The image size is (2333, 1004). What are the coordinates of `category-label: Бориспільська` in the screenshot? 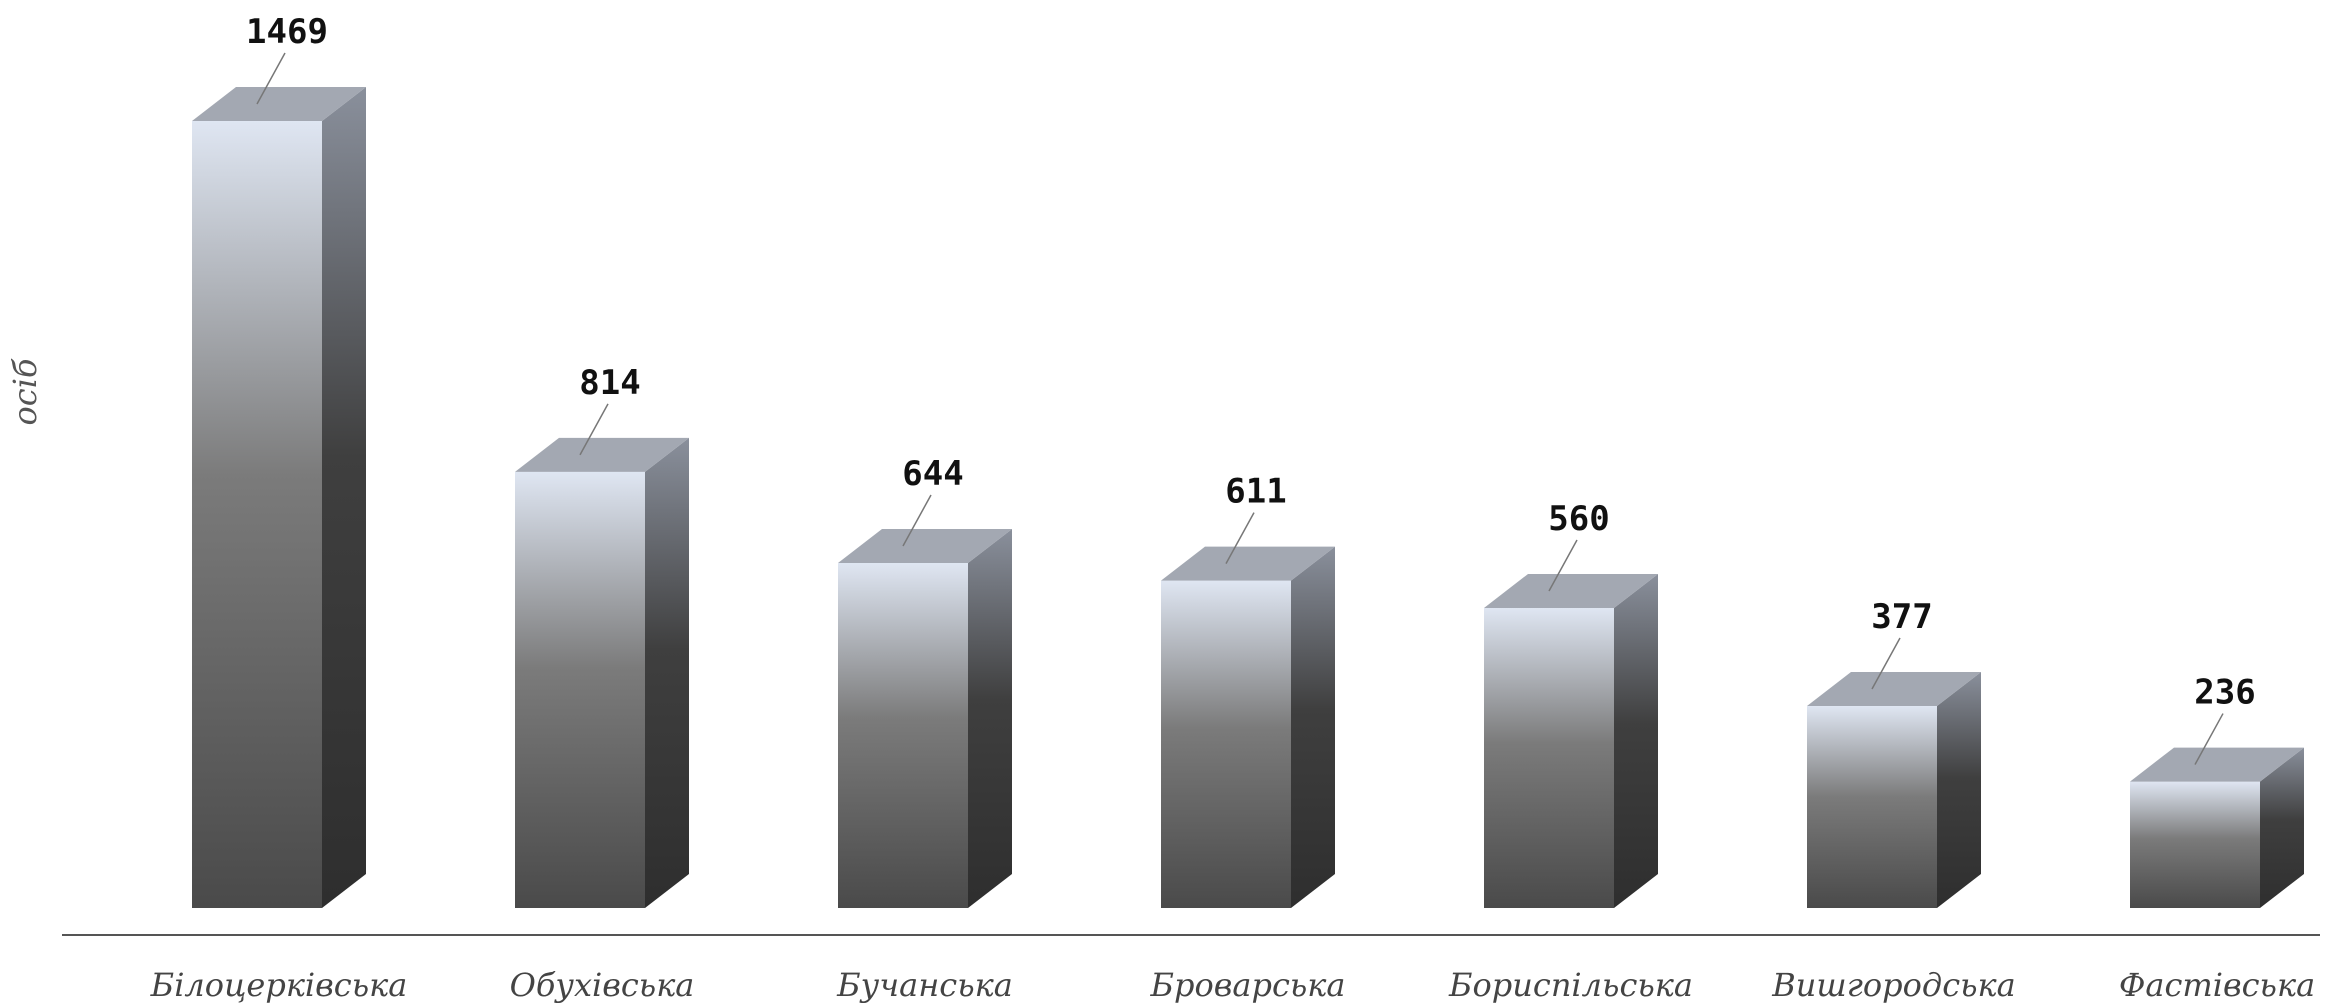 It's located at (1570, 985).